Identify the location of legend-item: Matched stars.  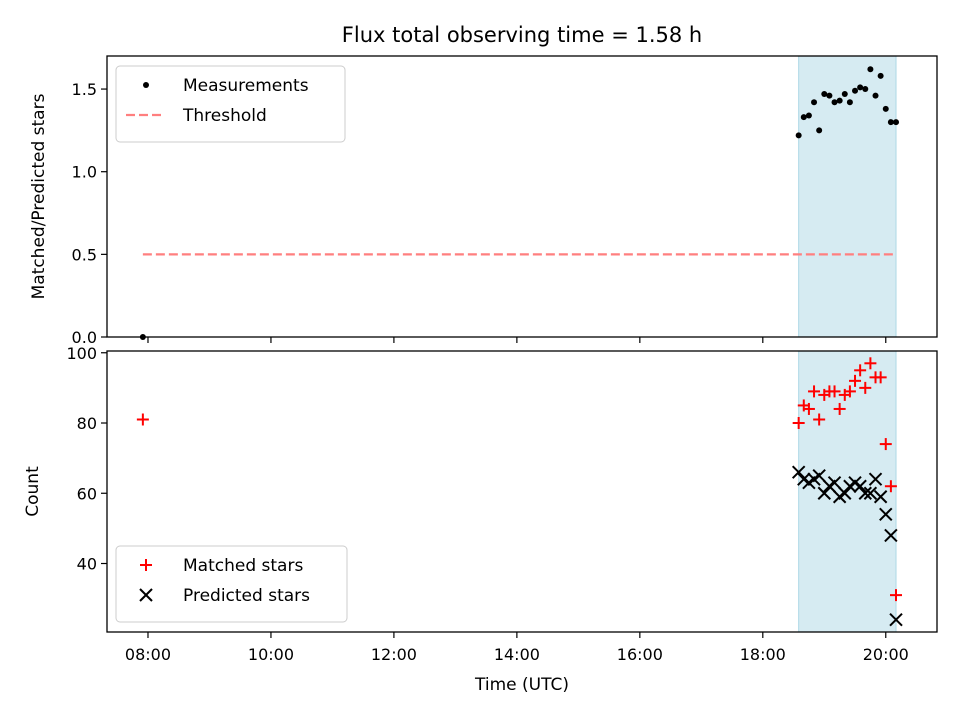
(221, 566).